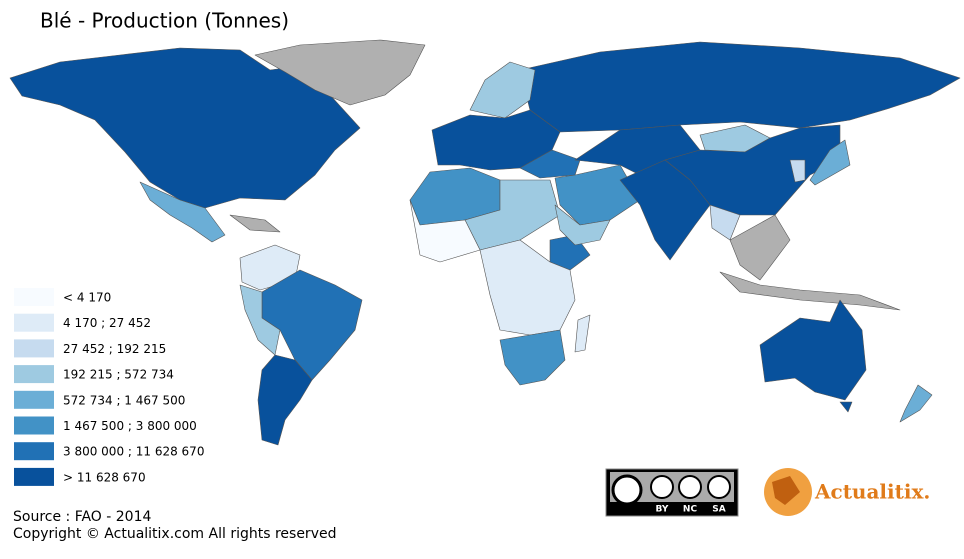 The height and width of the screenshot is (559, 964). I want to click on scandinavia, so click(502, 90).